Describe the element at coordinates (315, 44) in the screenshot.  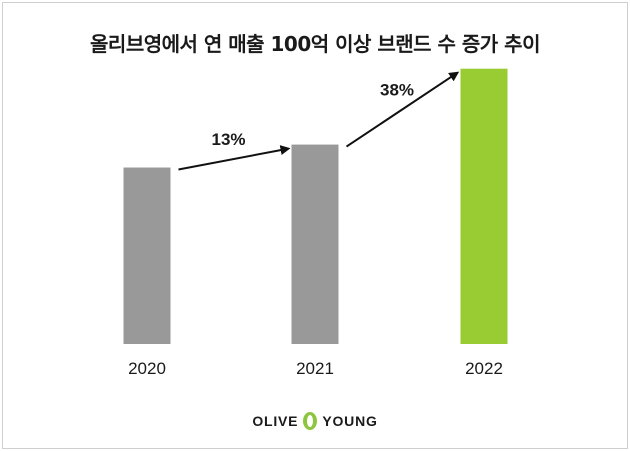
I see `chart-title: 올리브영에서 연 매출 100억 이상 브랜드 수 증가 추이` at that location.